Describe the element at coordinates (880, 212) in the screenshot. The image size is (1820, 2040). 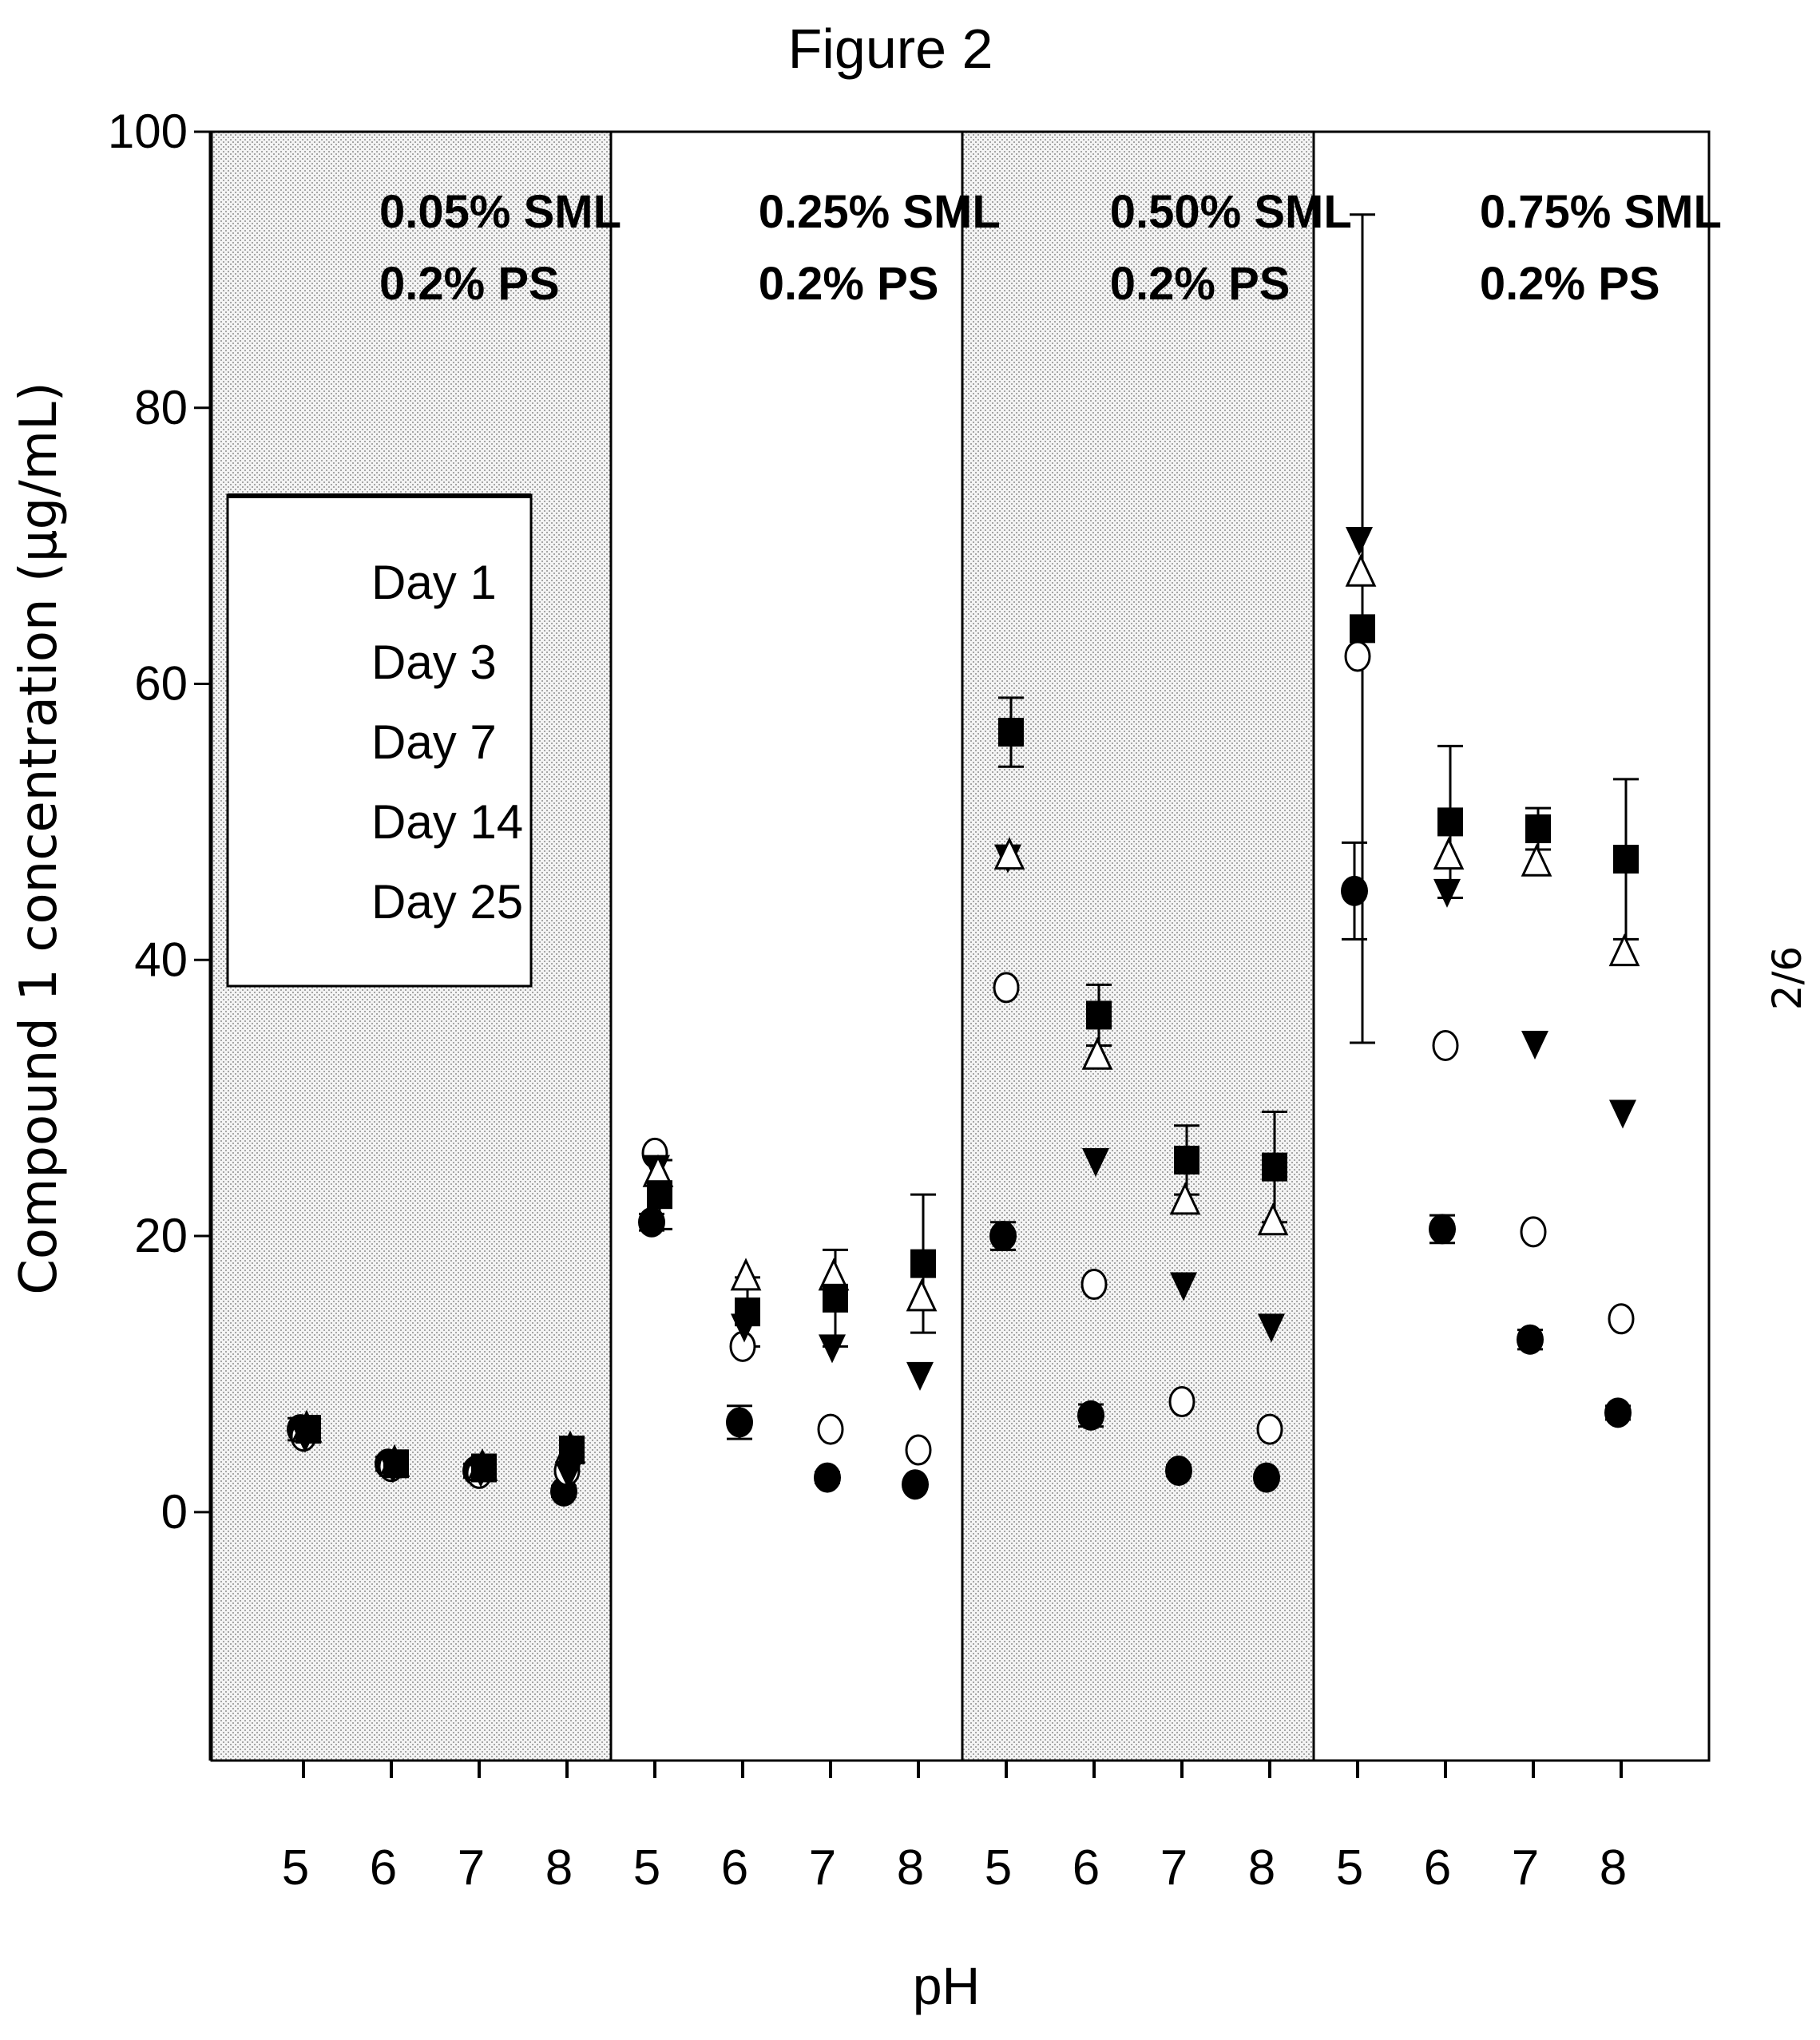
I see `panel-label-line1: 0.25% SML` at that location.